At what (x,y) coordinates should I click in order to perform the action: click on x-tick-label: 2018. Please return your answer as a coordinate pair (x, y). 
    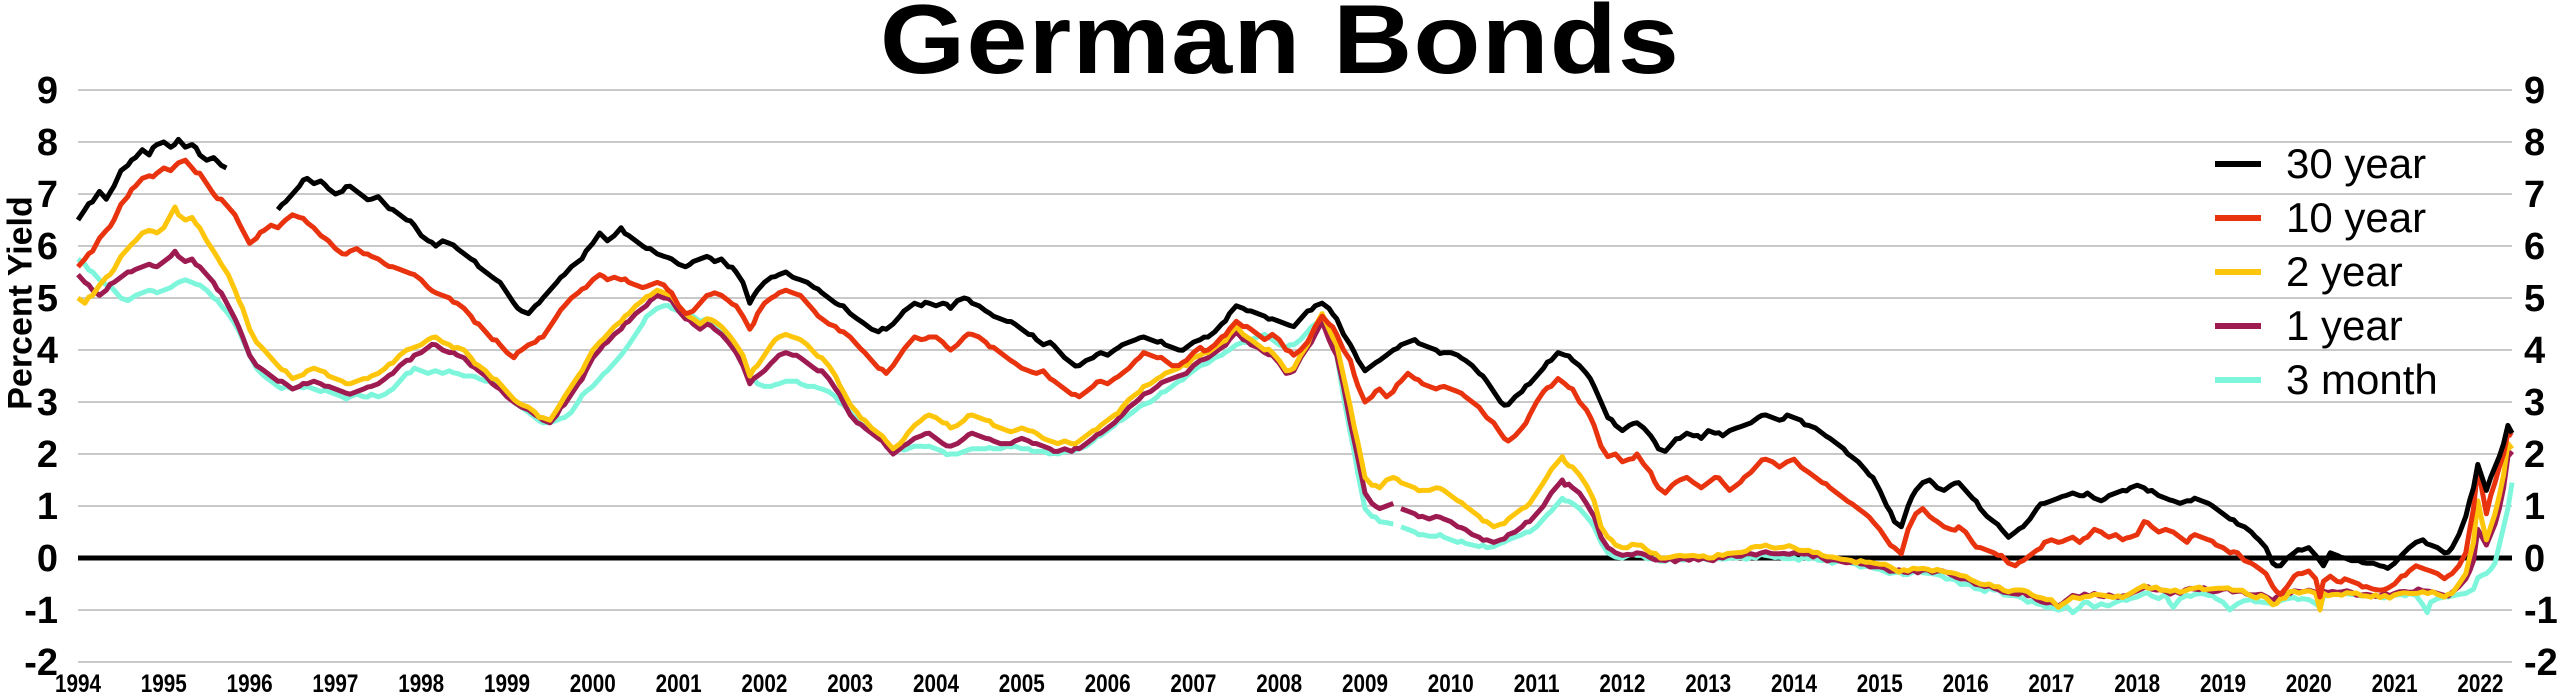
    Looking at the image, I should click on (2137, 682).